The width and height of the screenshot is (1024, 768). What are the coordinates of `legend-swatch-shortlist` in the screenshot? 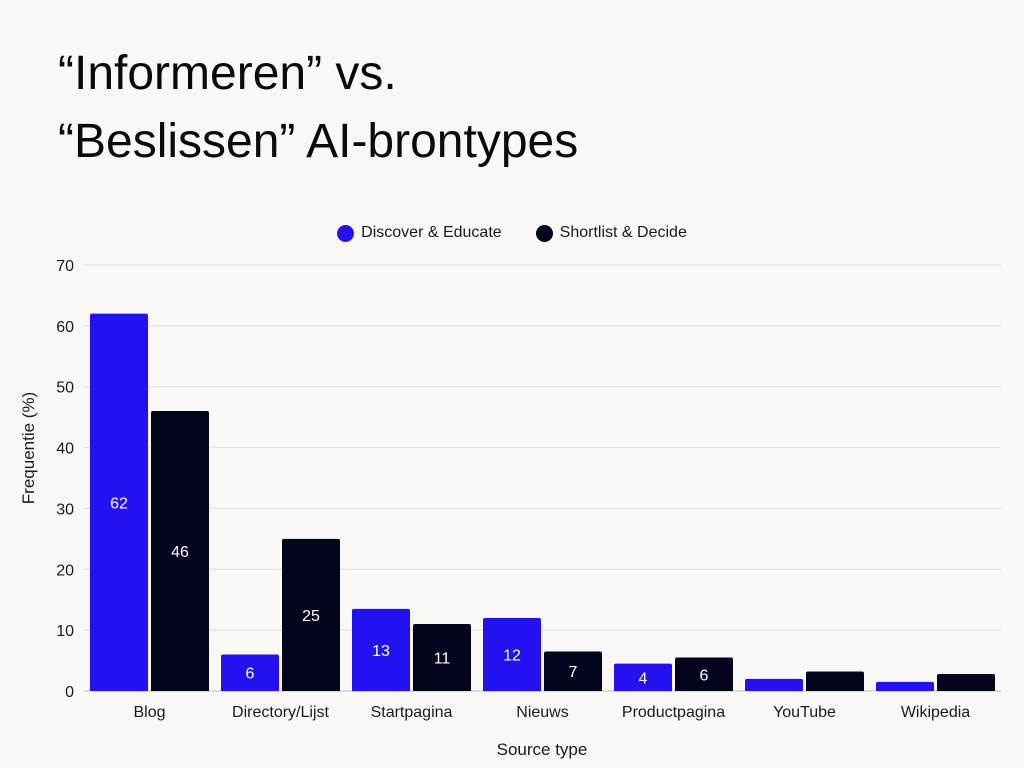 It's located at (544, 233).